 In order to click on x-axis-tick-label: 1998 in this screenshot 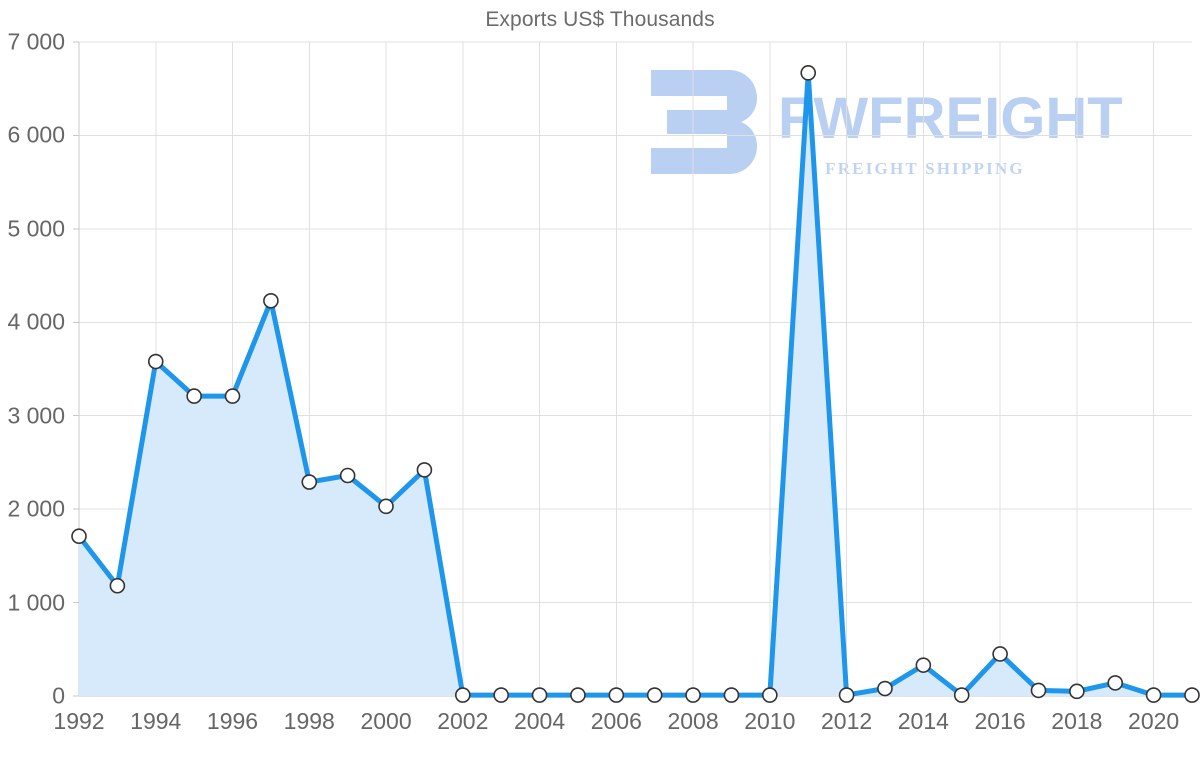, I will do `click(309, 721)`.